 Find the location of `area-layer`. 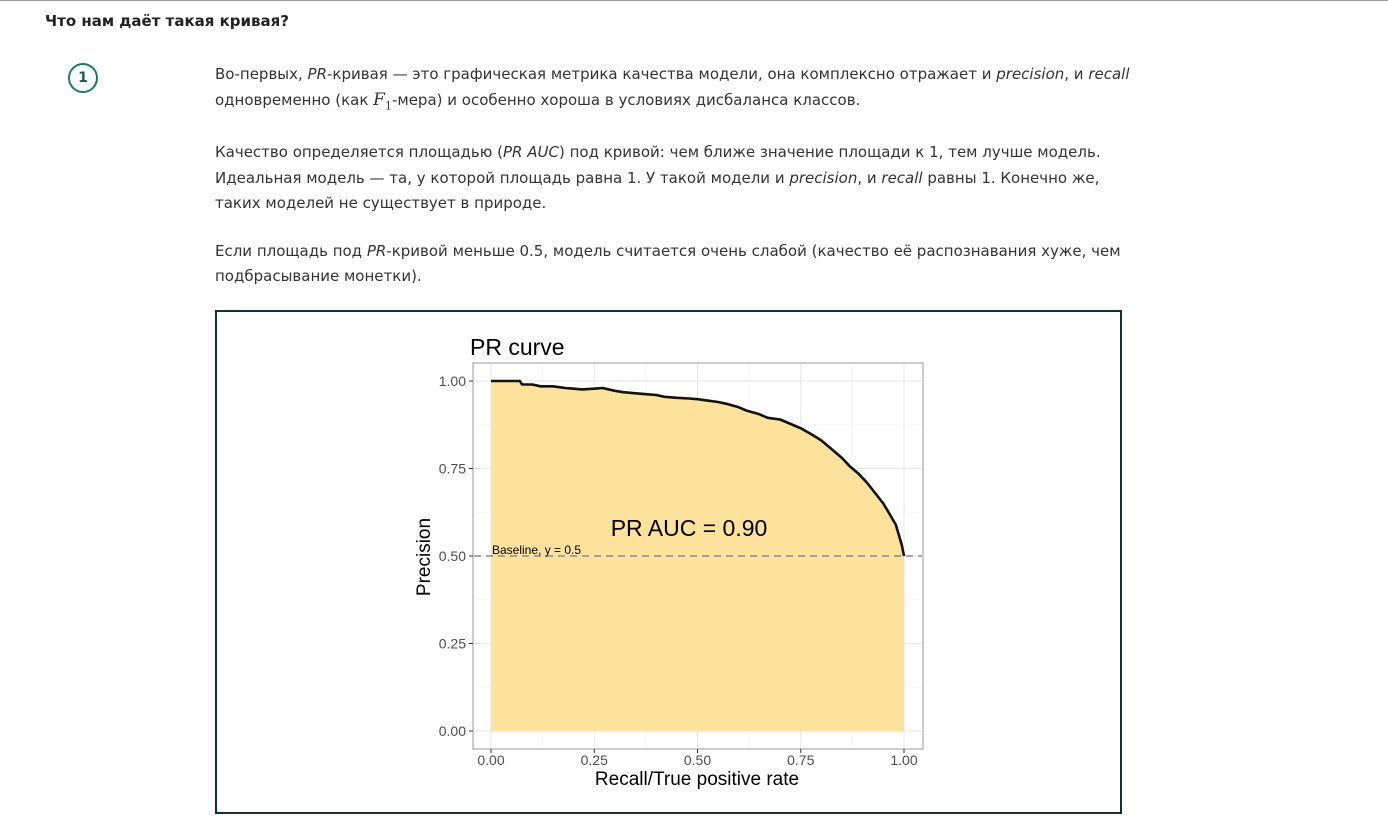

area-layer is located at coordinates (697, 556).